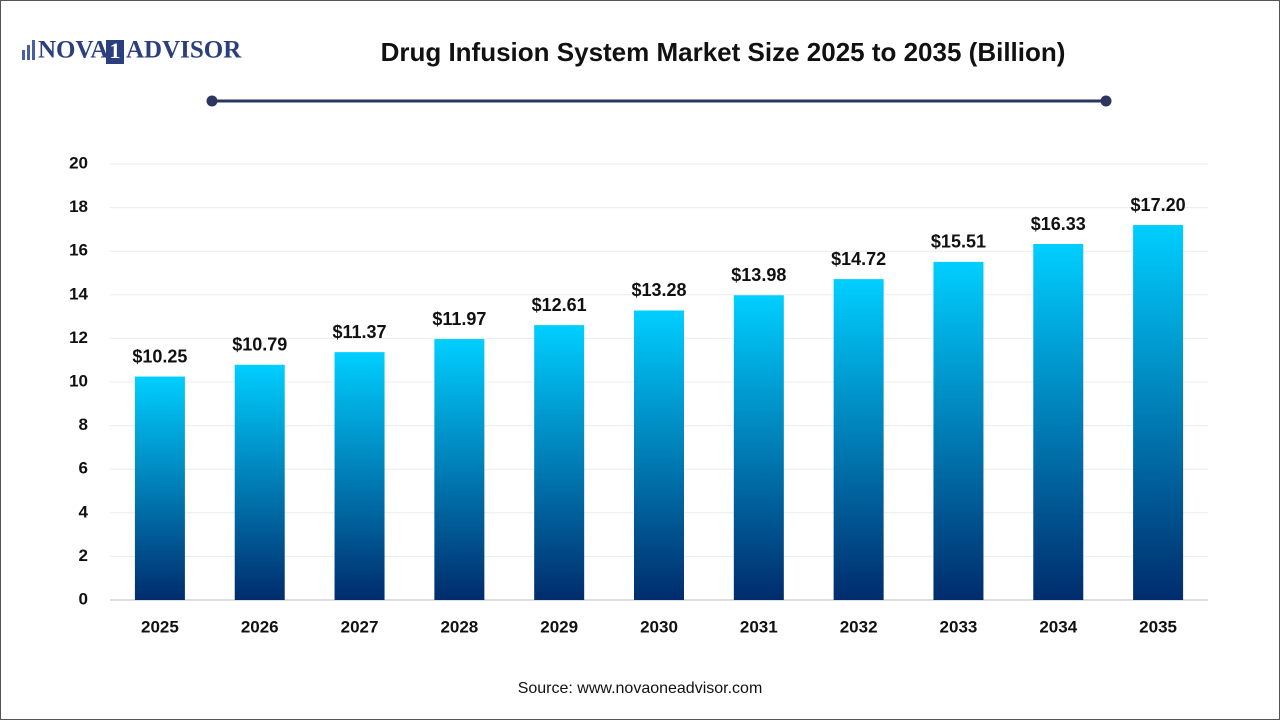 The height and width of the screenshot is (720, 1280). Describe the element at coordinates (759, 626) in the screenshot. I see `x-tick-label: 2031` at that location.